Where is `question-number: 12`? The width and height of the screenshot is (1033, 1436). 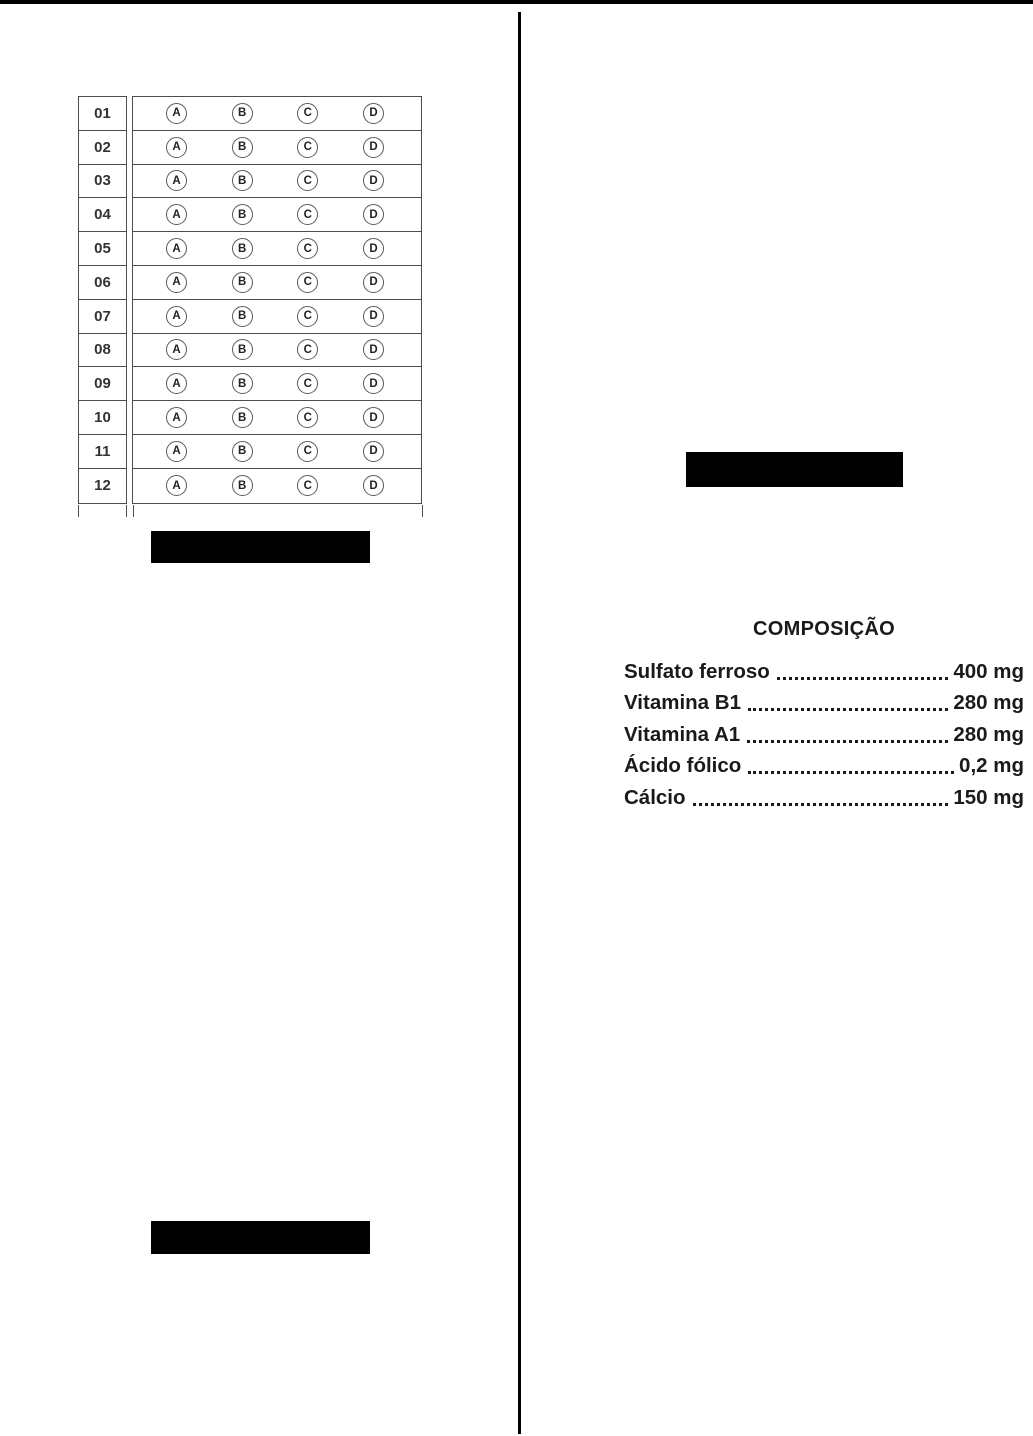 question-number: 12 is located at coordinates (102, 486).